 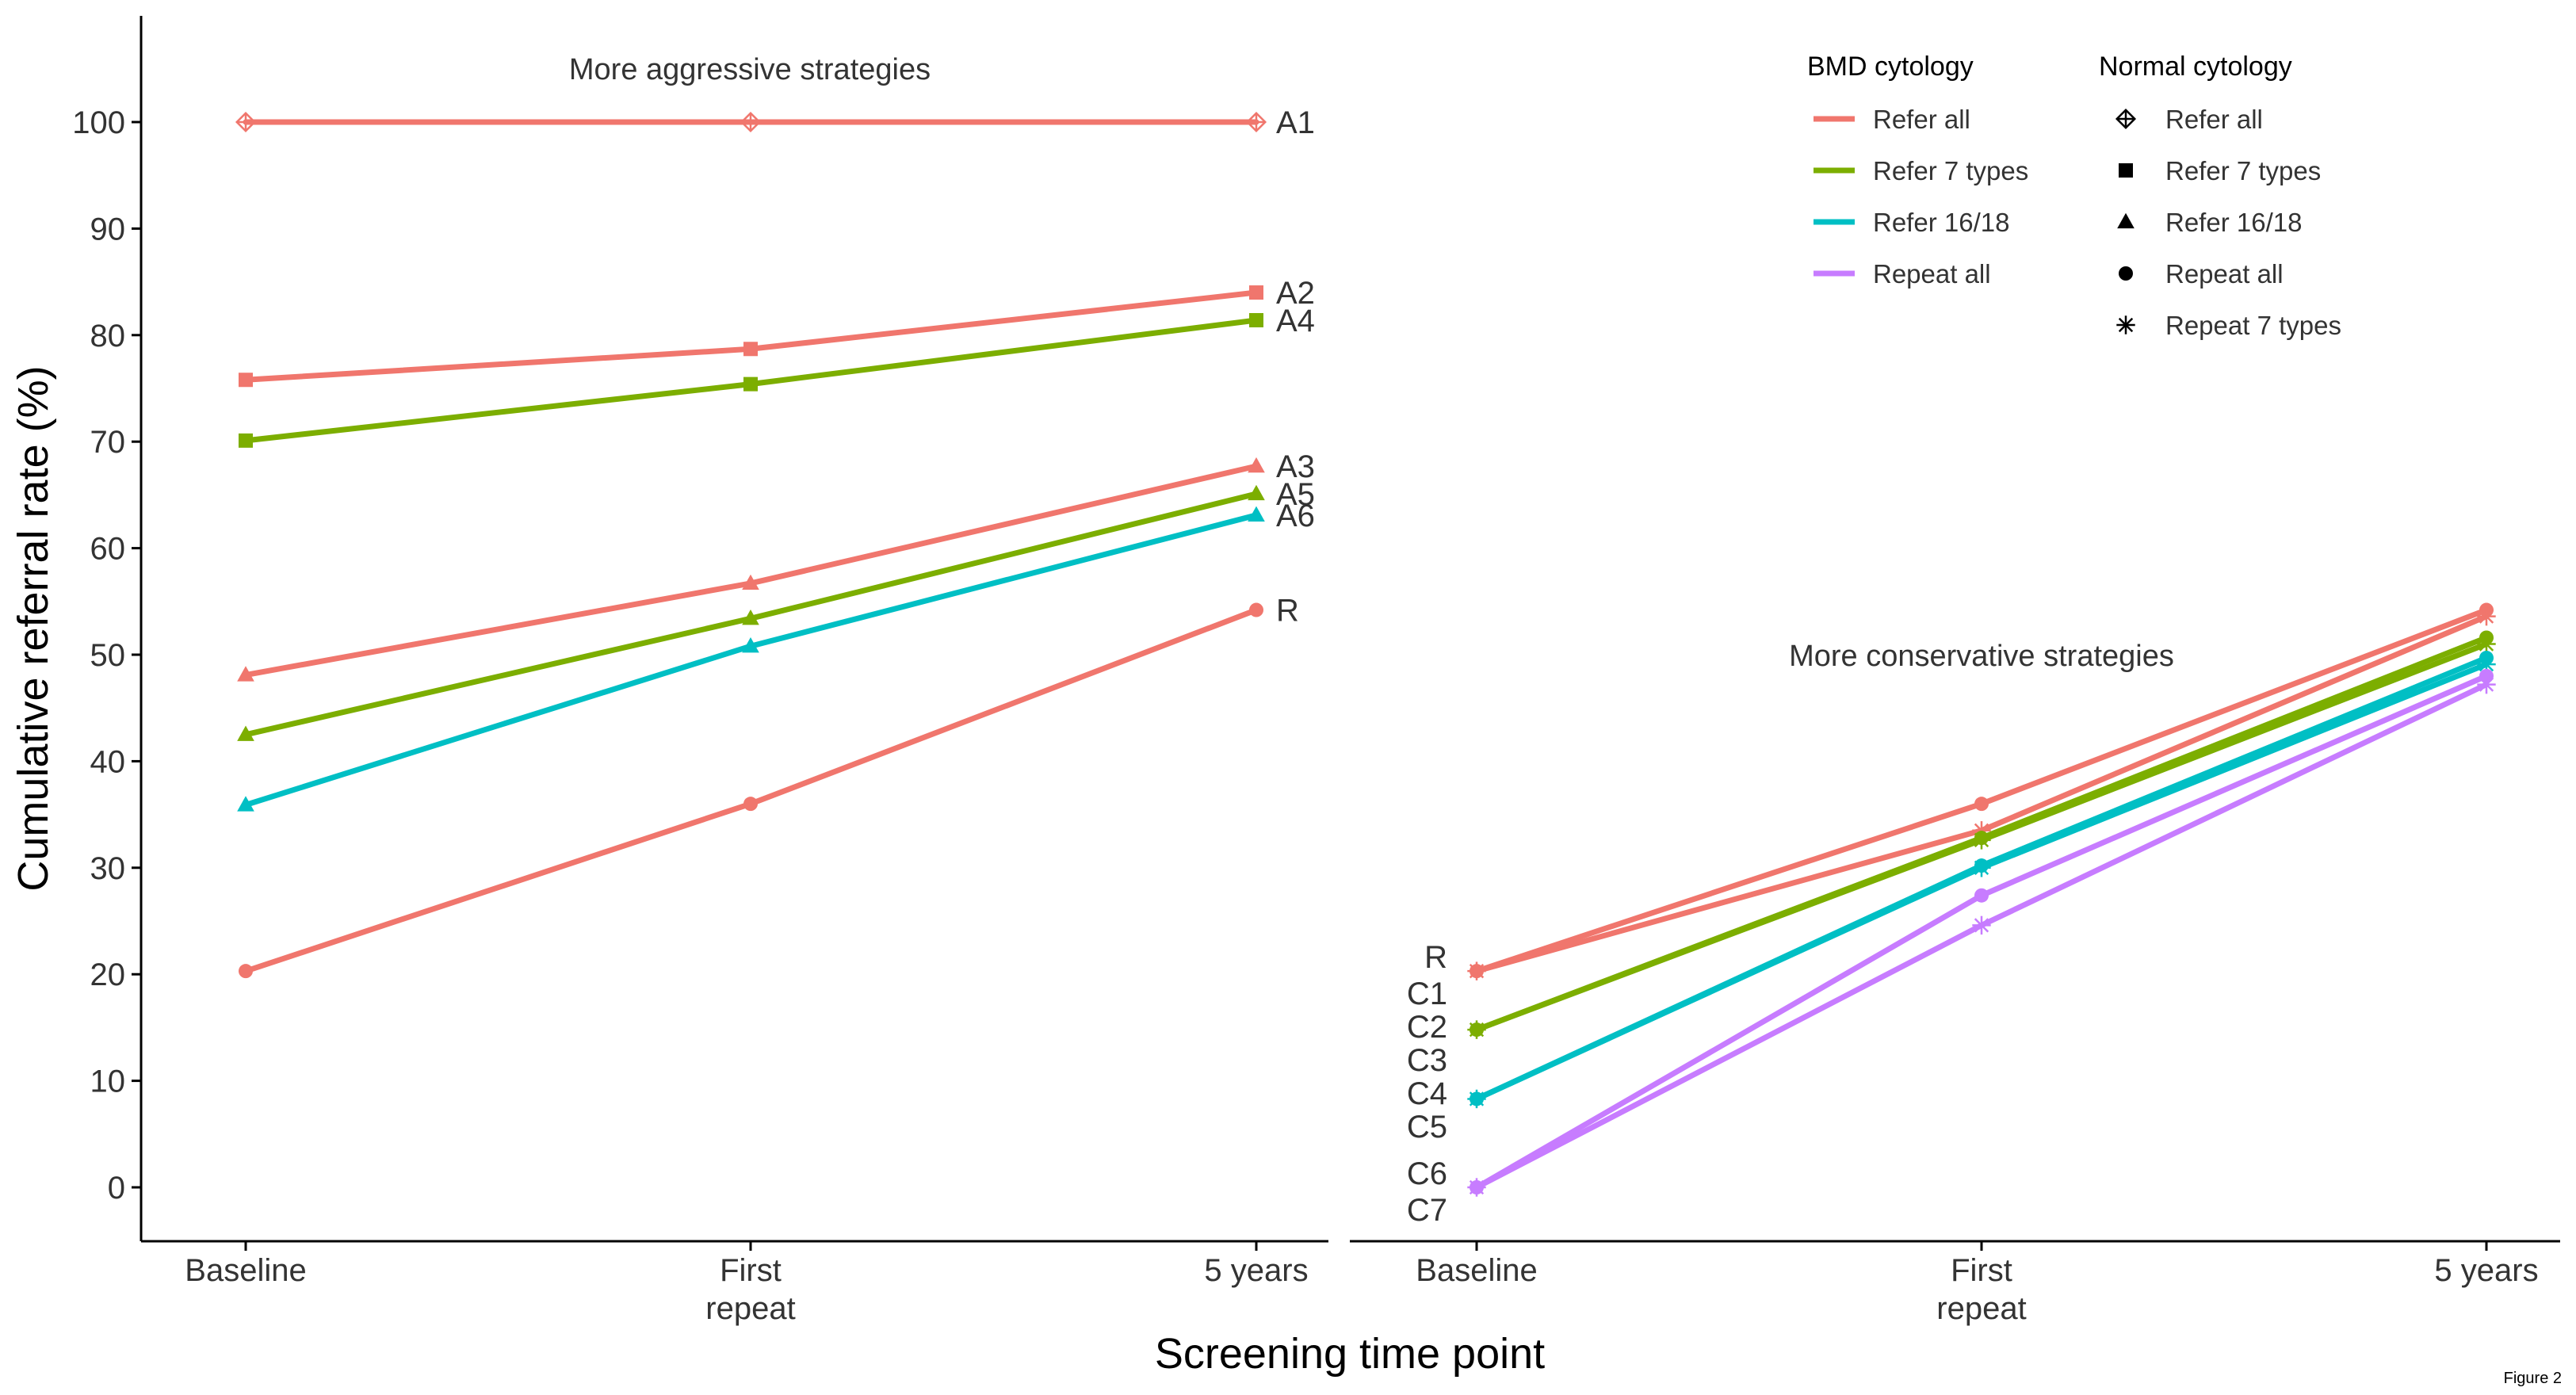 I want to click on series-A6, so click(x=751, y=659).